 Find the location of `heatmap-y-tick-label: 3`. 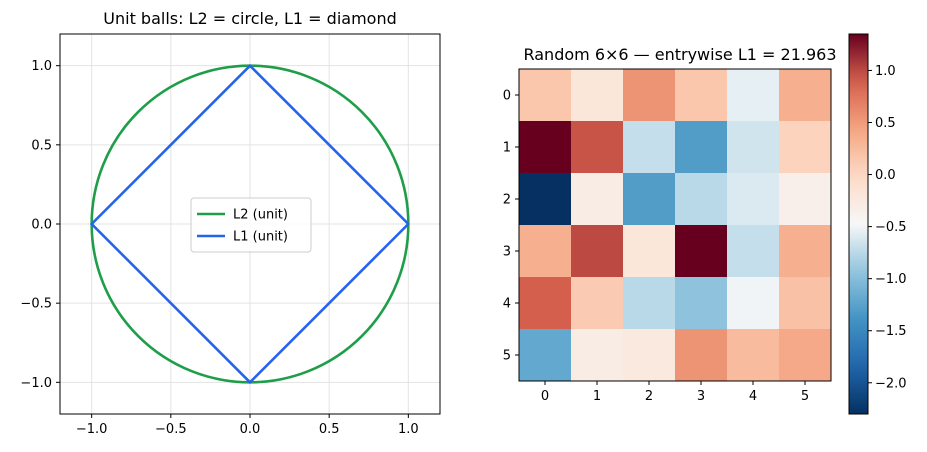

heatmap-y-tick-label: 3 is located at coordinates (507, 252).